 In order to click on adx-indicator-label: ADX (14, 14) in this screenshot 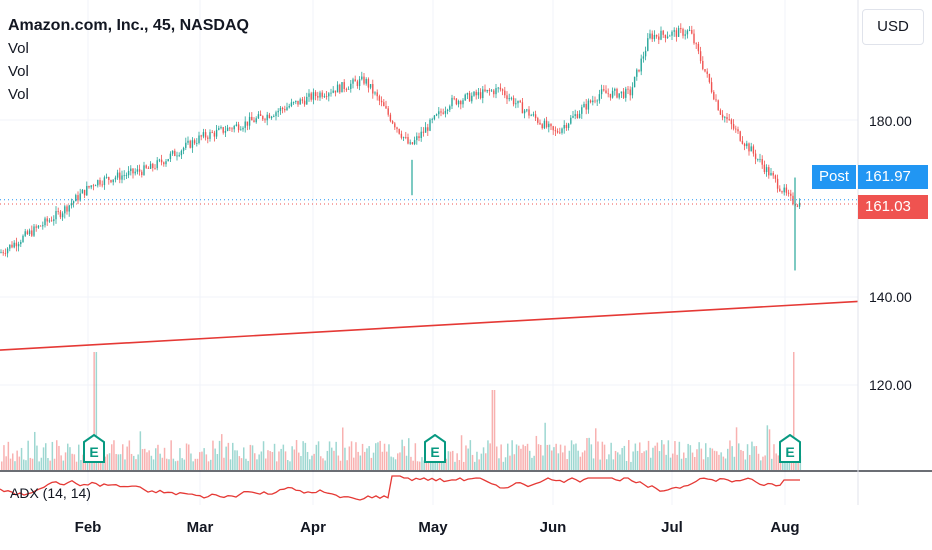, I will do `click(50, 493)`.